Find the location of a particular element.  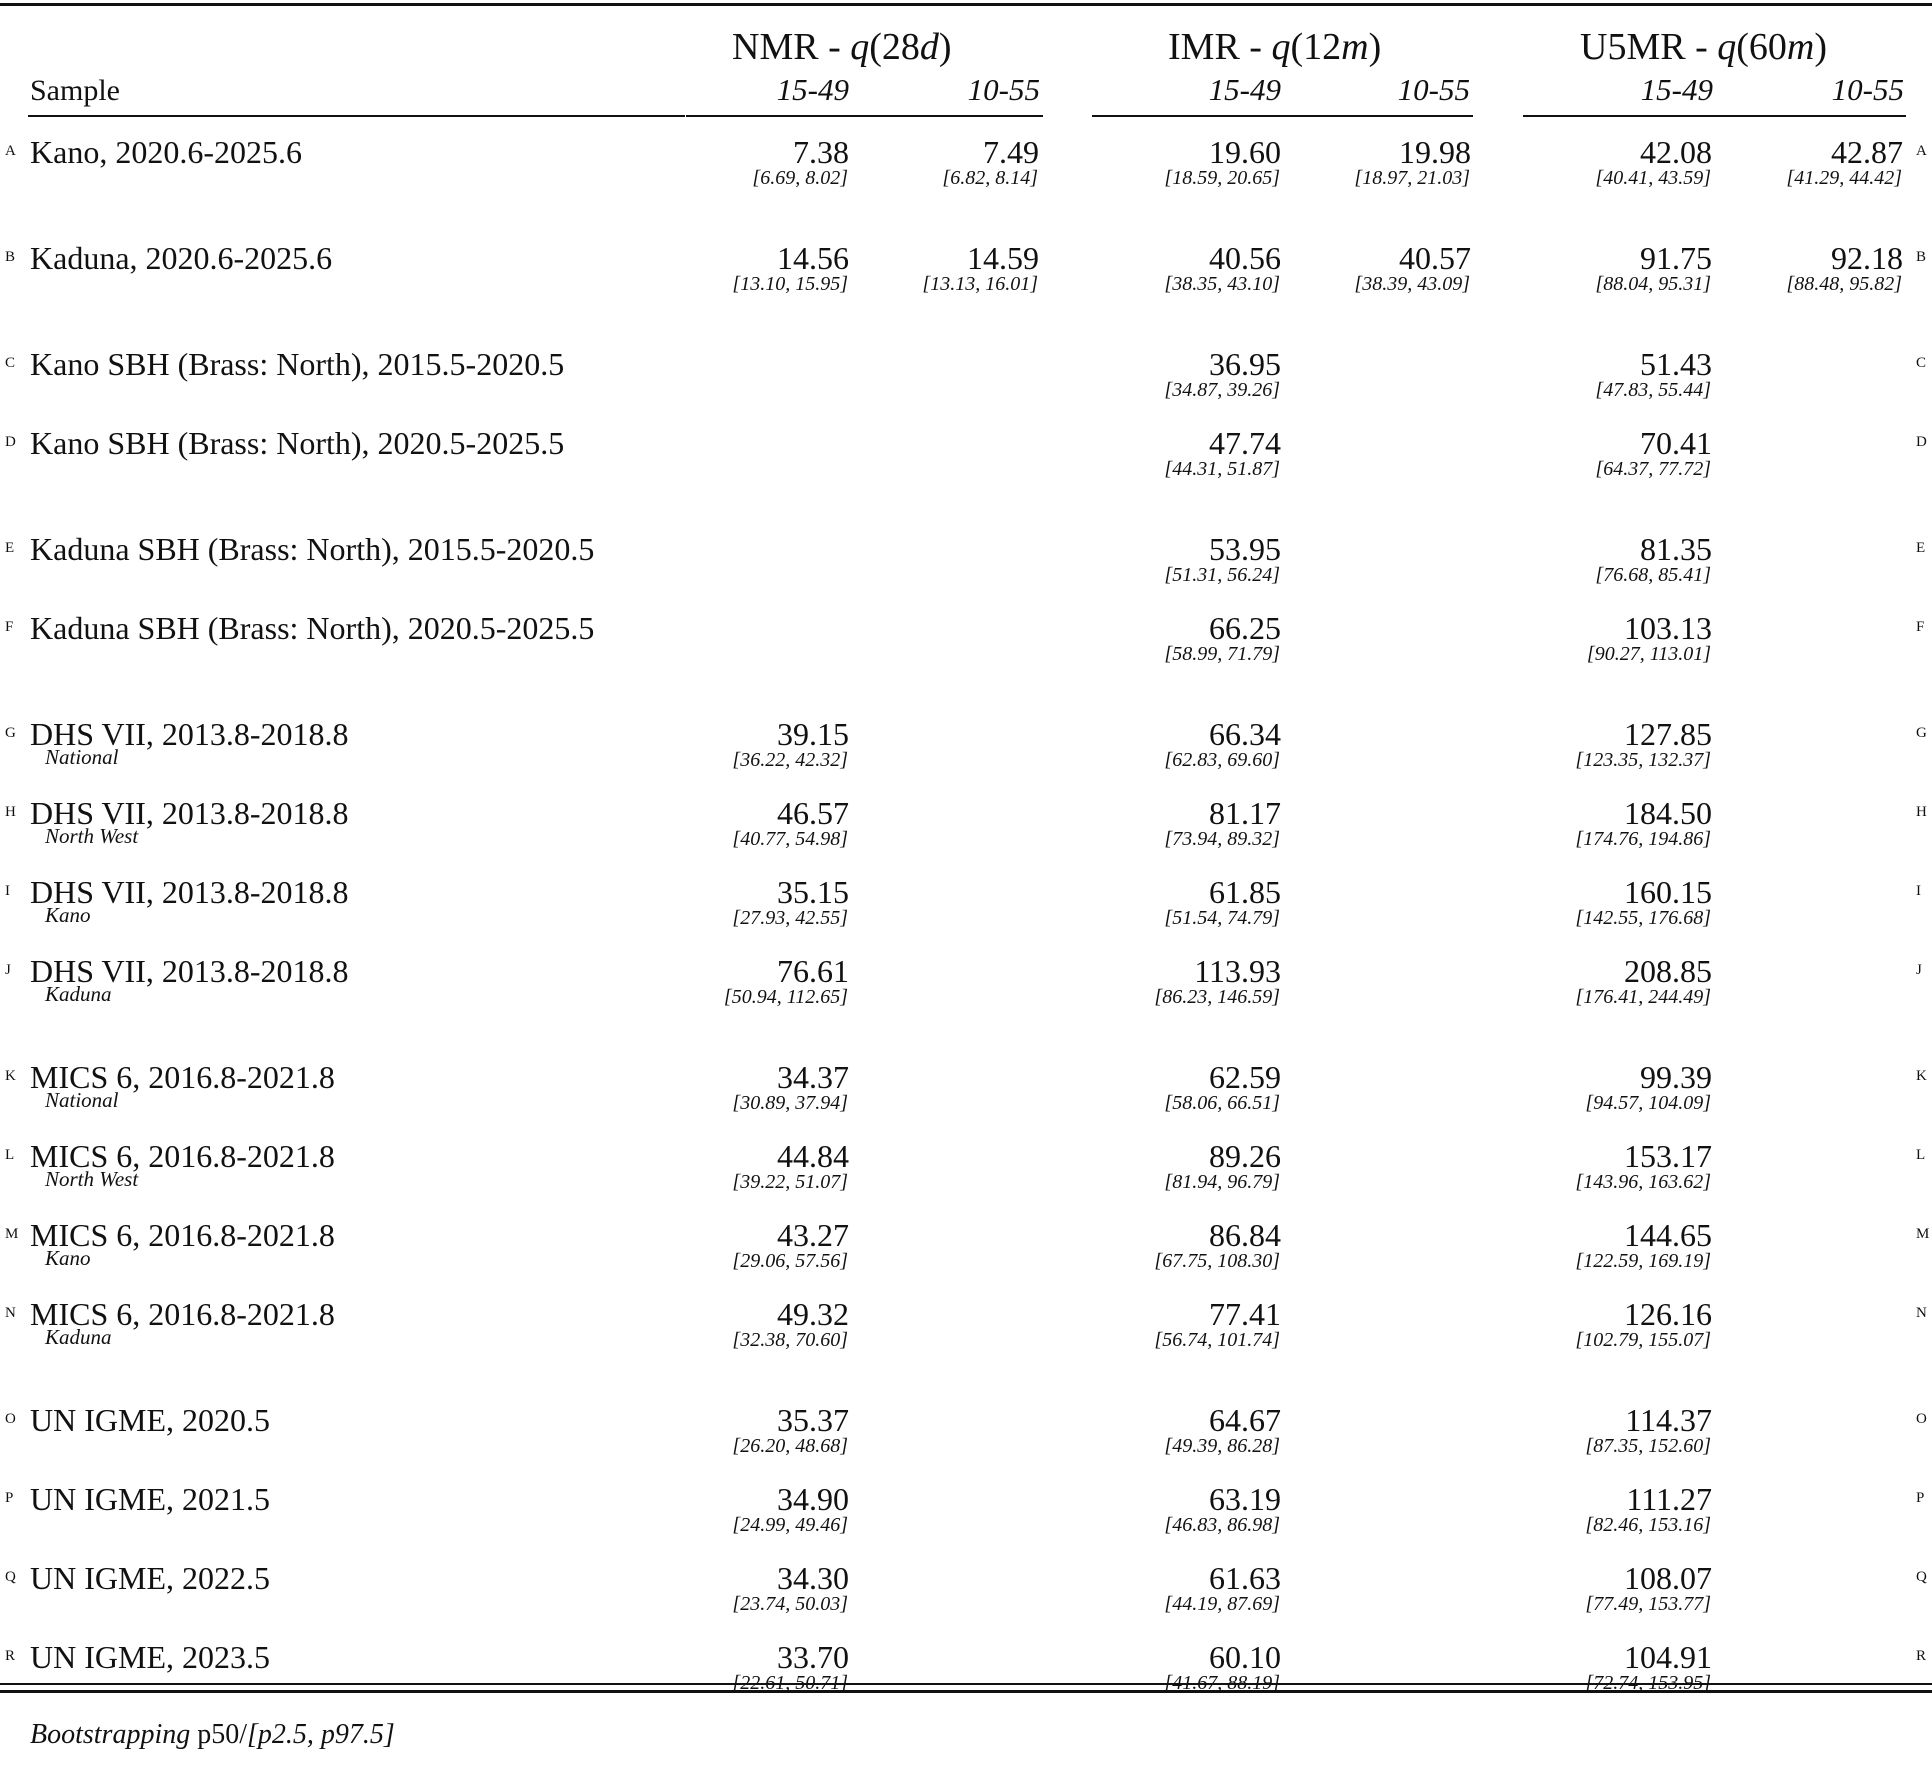

row-label: Kaduna, 2020.6-2025.6 is located at coordinates (181, 258).